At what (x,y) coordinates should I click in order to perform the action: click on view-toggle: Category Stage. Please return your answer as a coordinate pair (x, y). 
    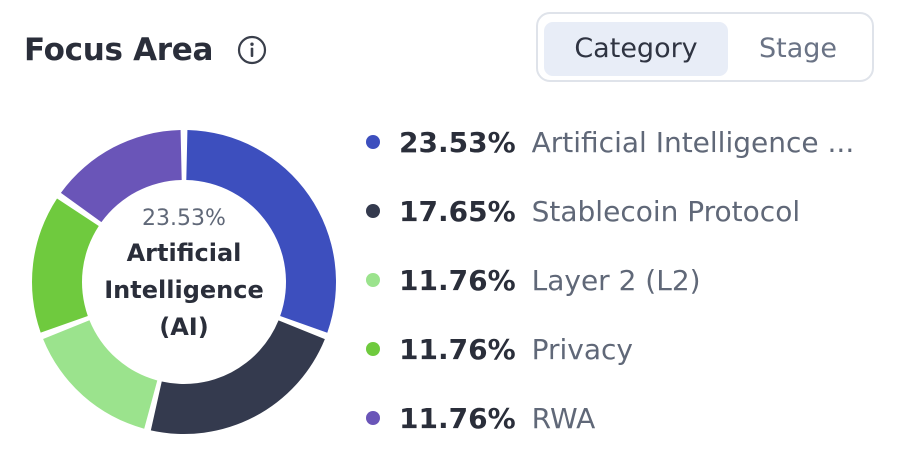
    Looking at the image, I should click on (705, 47).